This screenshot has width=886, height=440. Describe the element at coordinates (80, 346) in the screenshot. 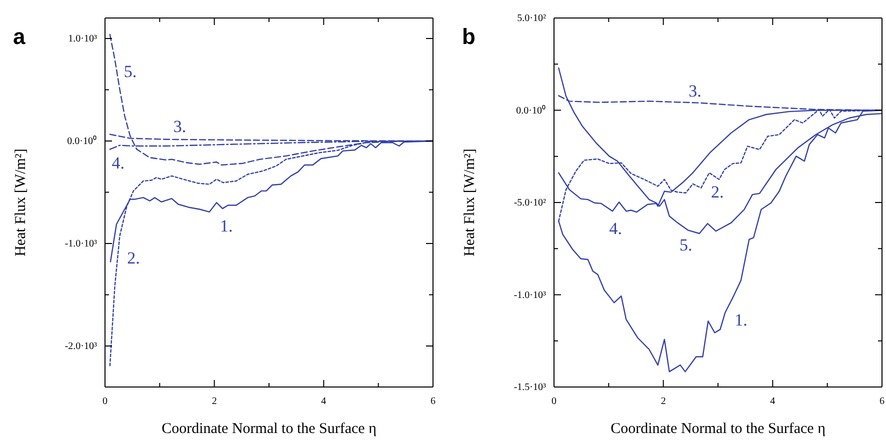

I see `y-tick-label: -2.0·10³` at that location.